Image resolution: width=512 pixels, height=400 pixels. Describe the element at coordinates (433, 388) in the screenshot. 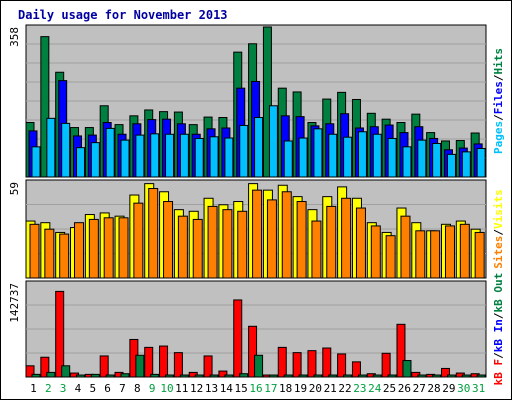

I see `x-tick-label: 28` at that location.